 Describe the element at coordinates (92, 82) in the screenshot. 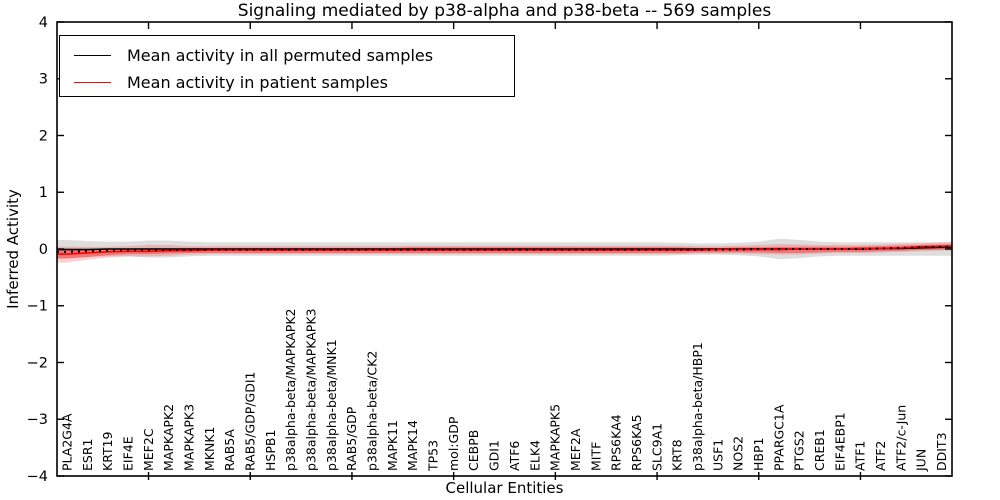

I see `patient-line-swatch` at that location.